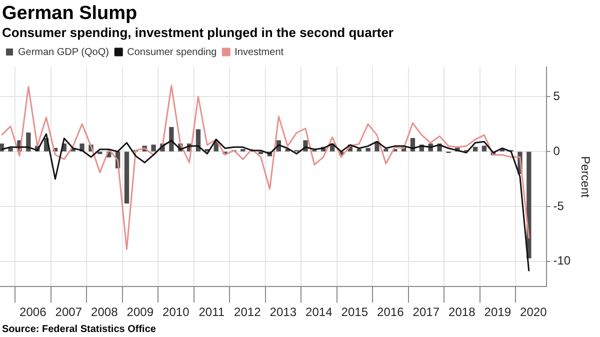  I want to click on x-tick-label: 2018, so click(462, 312).